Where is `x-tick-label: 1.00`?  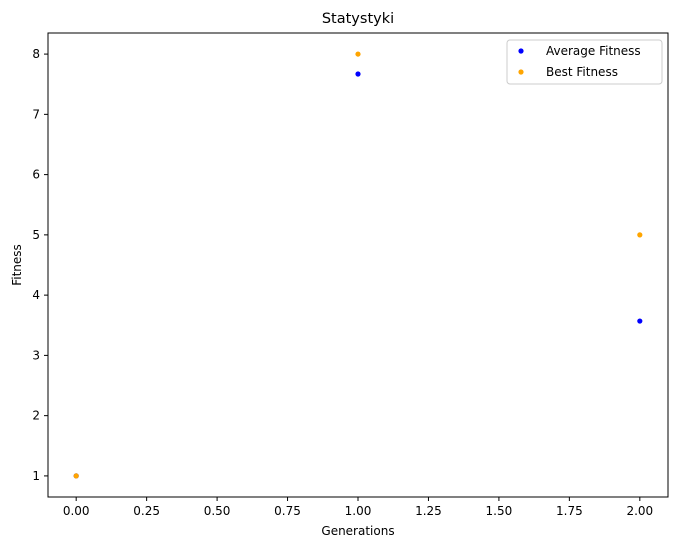 x-tick-label: 1.00 is located at coordinates (358, 511).